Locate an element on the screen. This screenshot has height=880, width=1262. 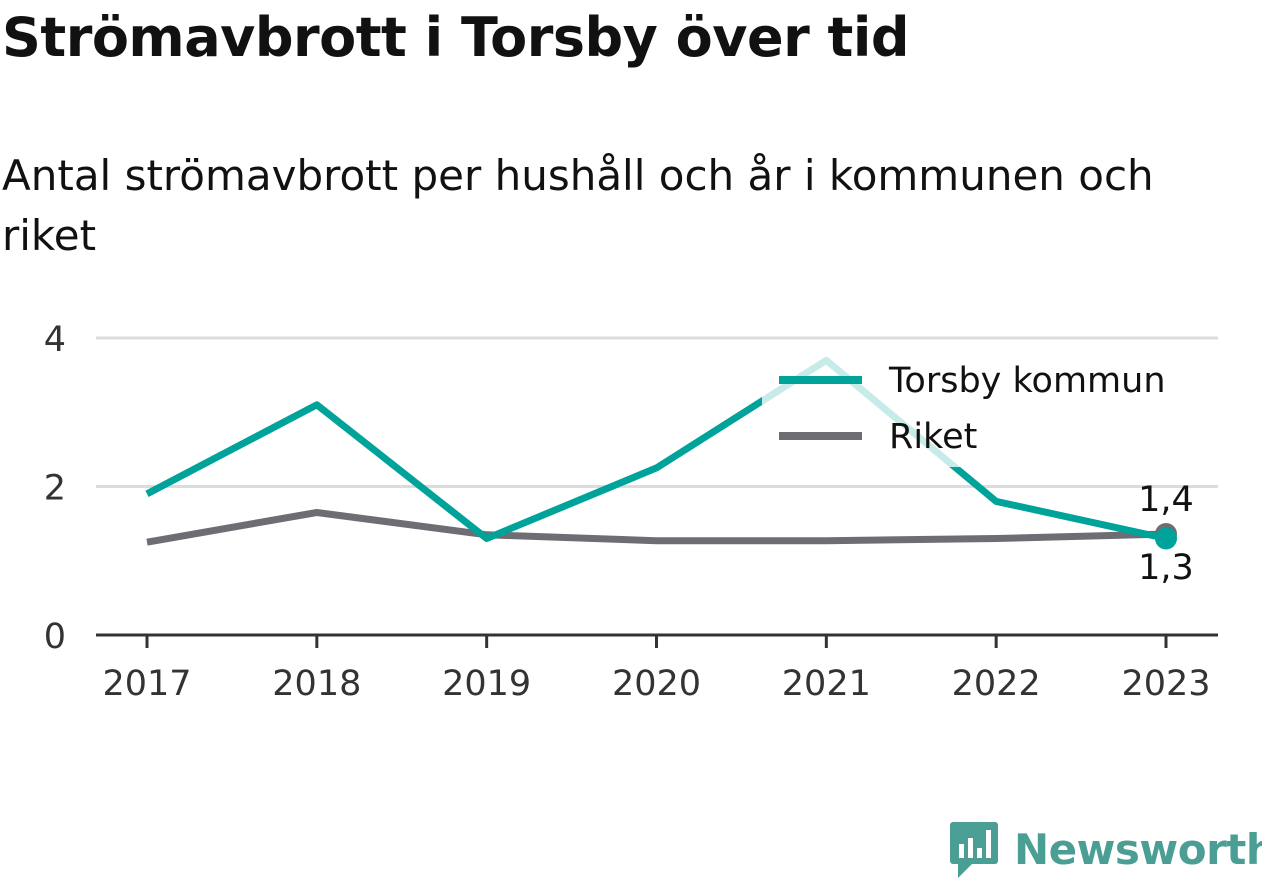
y-tick-label: 0 is located at coordinates (55, 637).